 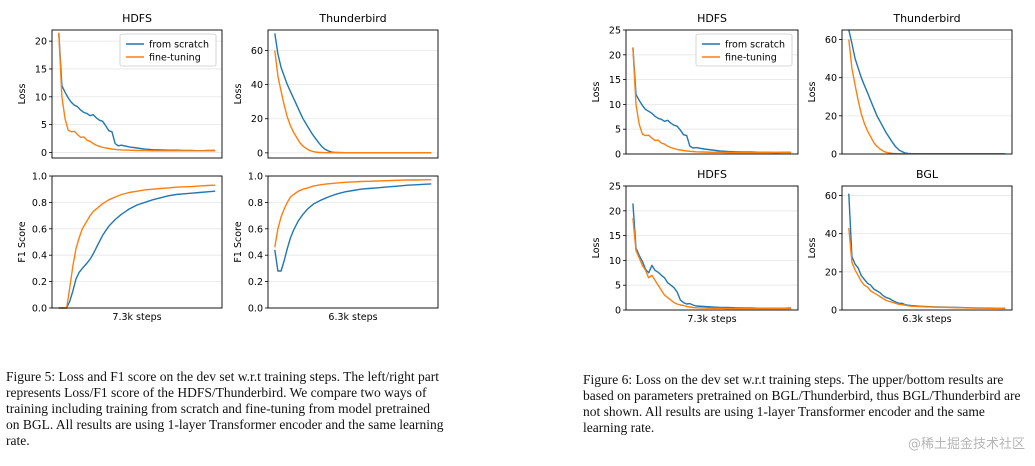 I want to click on chart-panel-6: 0 5 10 15 20 25 HDFS 7.3k steps Loss, so click(x=695, y=246).